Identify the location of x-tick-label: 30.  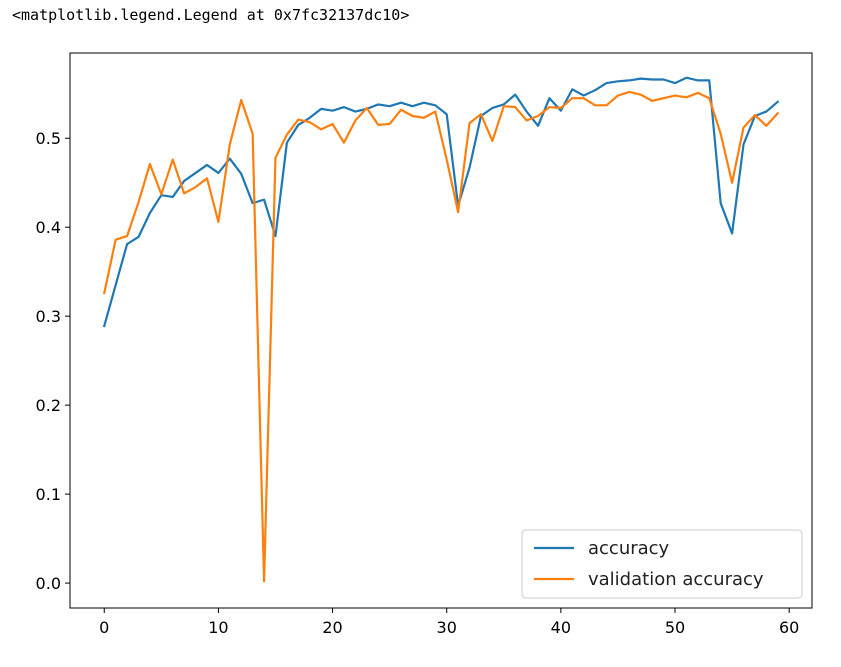
(447, 627).